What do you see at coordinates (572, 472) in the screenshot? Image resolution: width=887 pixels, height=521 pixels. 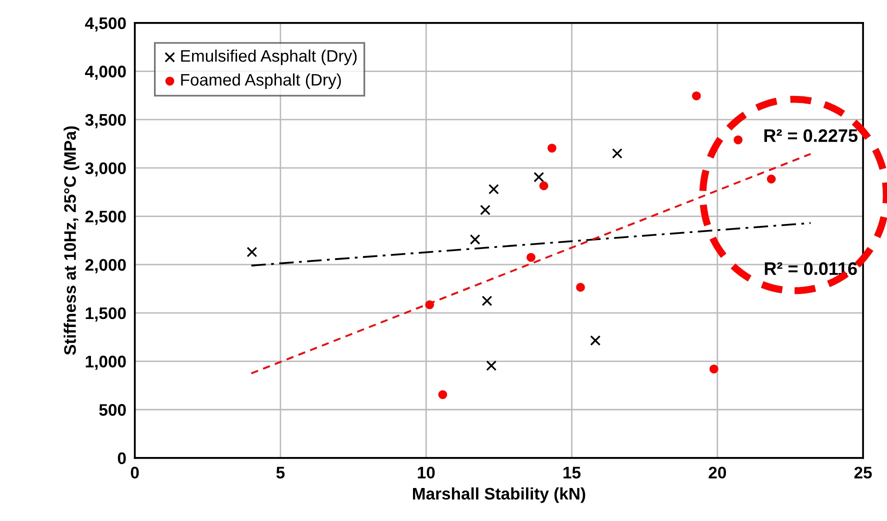 I see `x-tick-label: 15` at bounding box center [572, 472].